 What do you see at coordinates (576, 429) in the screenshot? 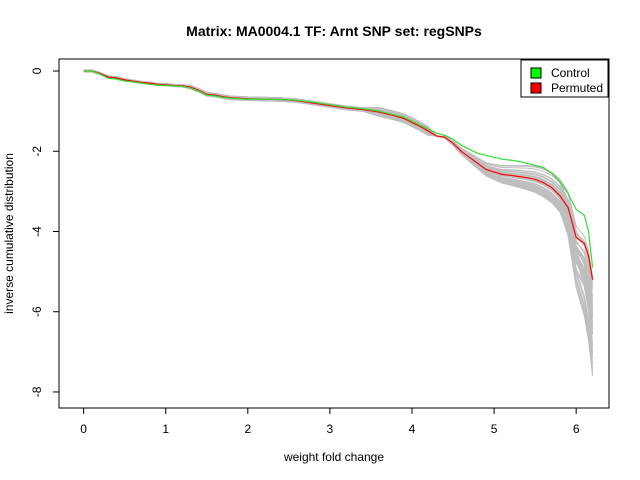
I see `x-tick-label: 6` at bounding box center [576, 429].